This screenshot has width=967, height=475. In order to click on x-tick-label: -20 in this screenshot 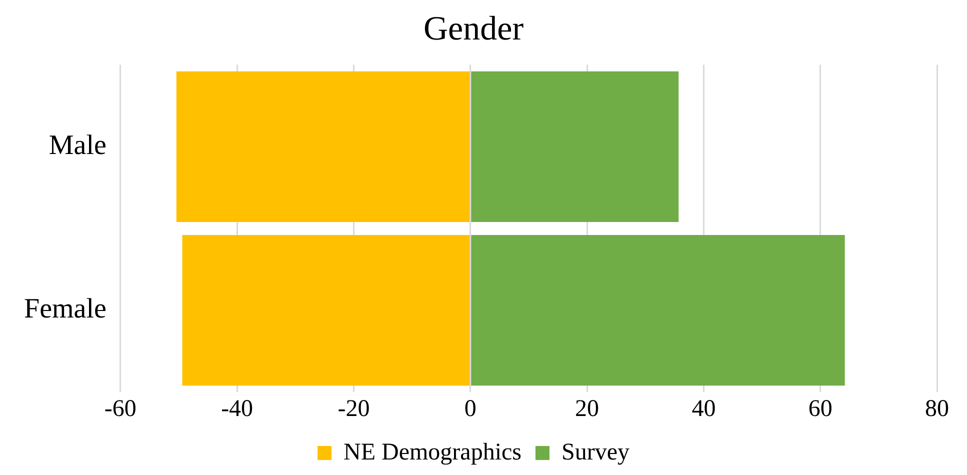, I will do `click(354, 409)`.